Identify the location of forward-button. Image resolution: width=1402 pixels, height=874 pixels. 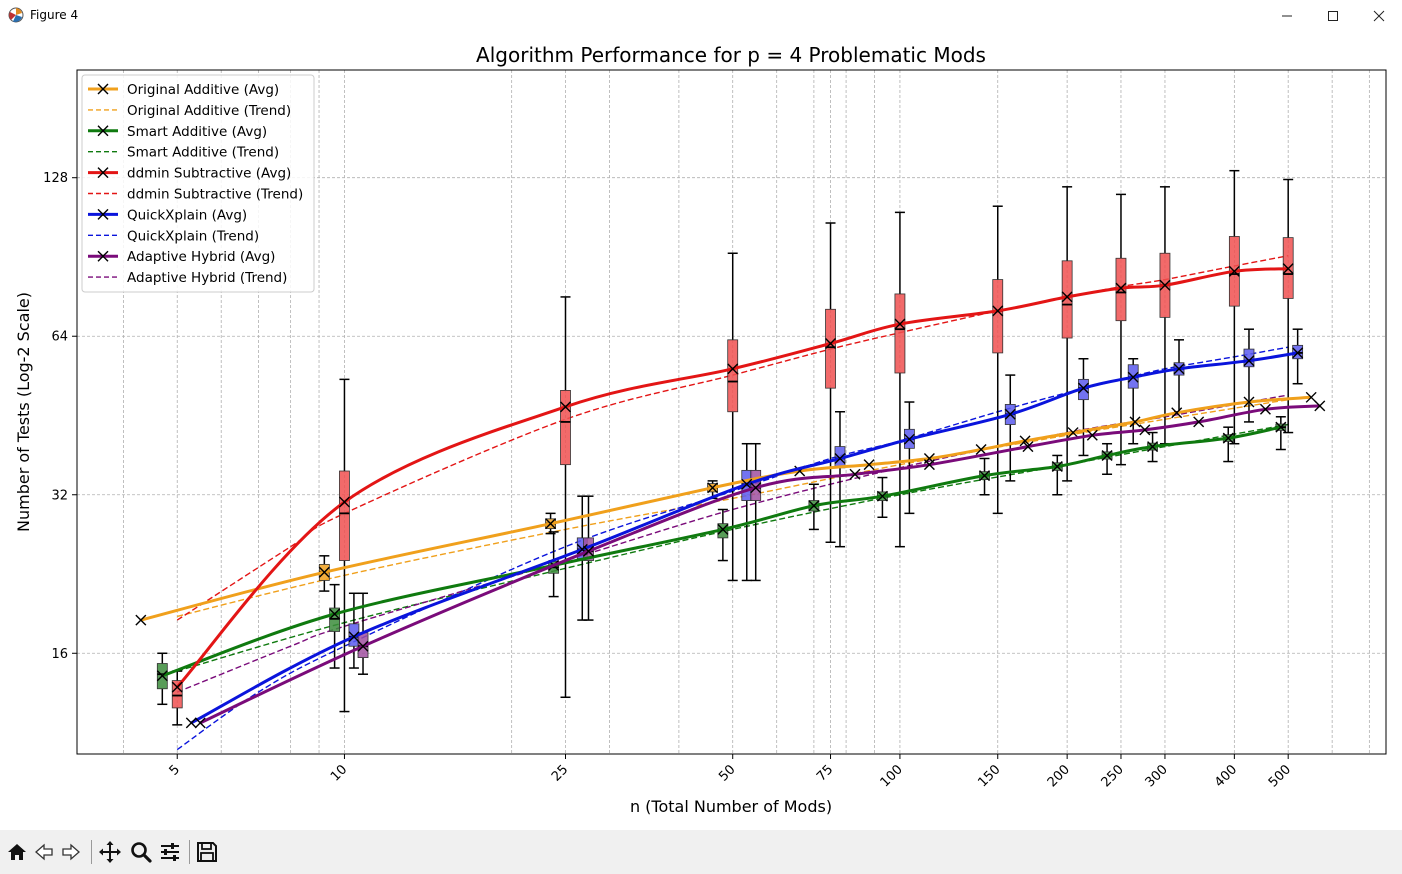
(71, 852).